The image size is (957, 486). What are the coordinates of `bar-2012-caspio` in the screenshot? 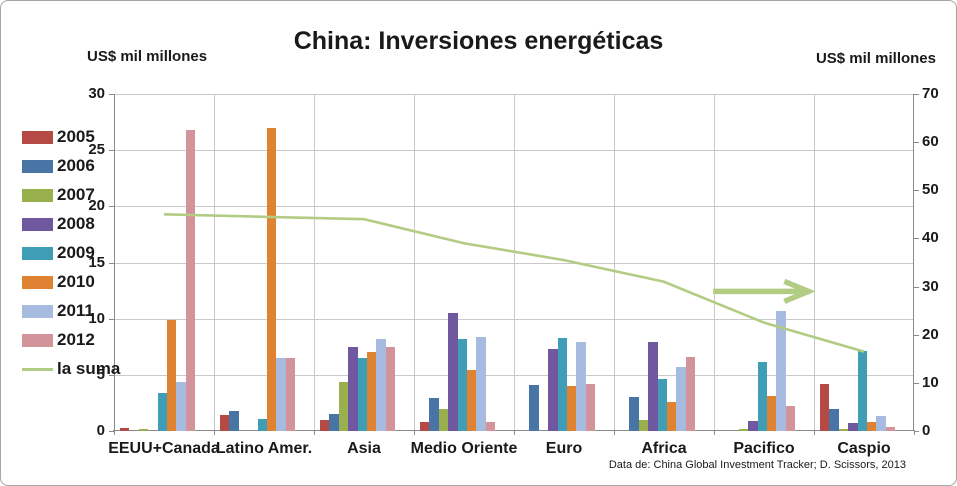 It's located at (890, 428).